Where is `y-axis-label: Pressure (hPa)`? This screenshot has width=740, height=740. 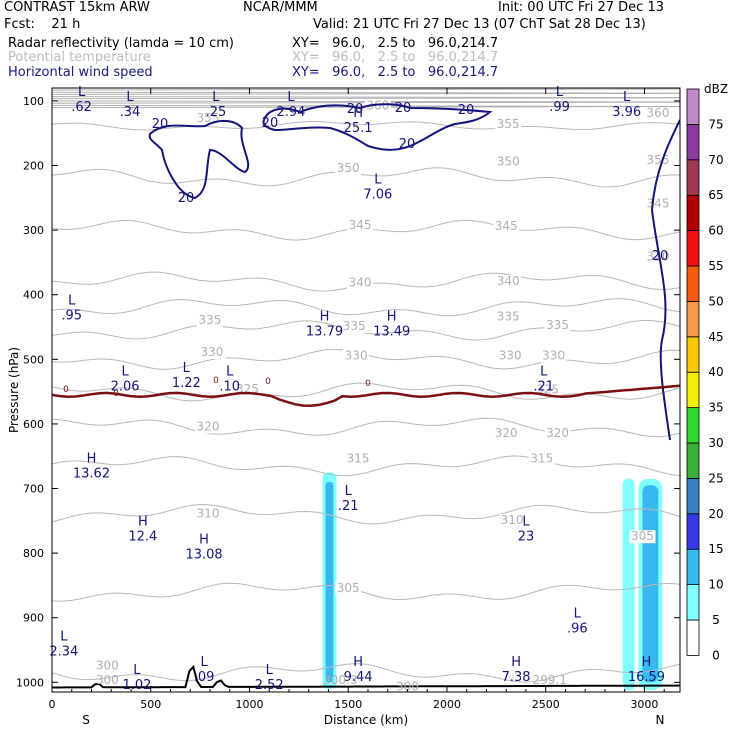 y-axis-label: Pressure (hPa) is located at coordinates (14, 390).